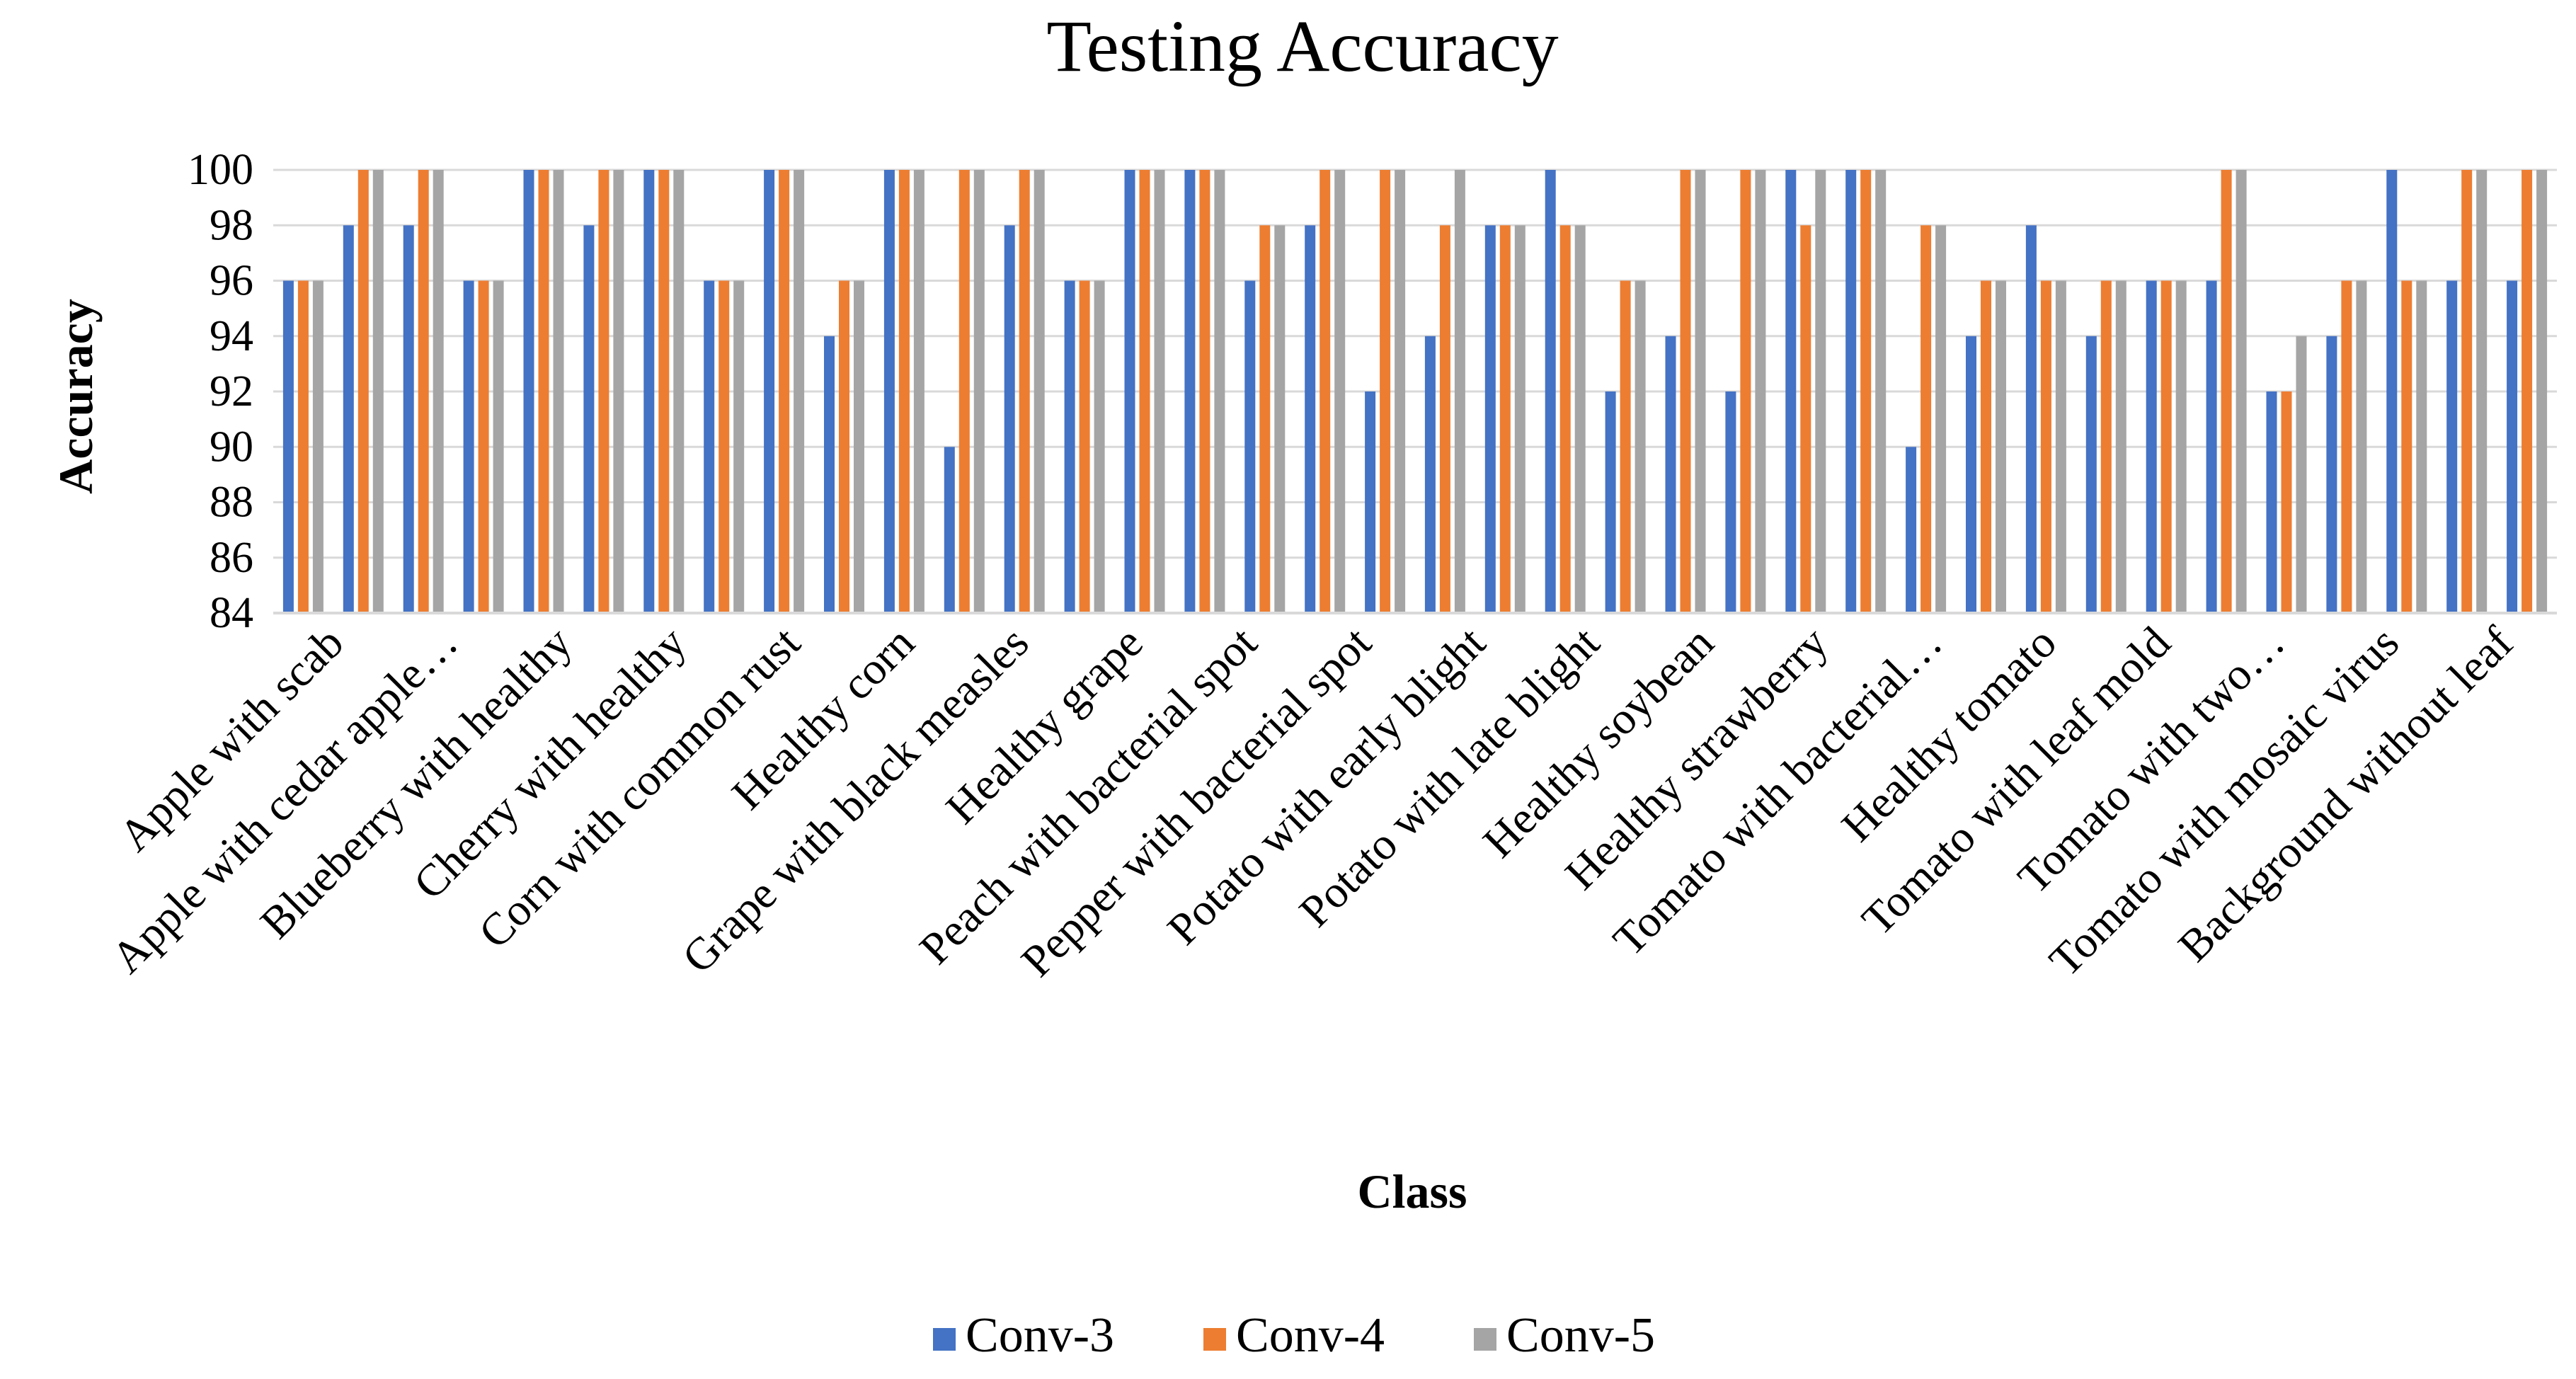  Describe the element at coordinates (231, 336) in the screenshot. I see `y-tick-label: 94` at that location.